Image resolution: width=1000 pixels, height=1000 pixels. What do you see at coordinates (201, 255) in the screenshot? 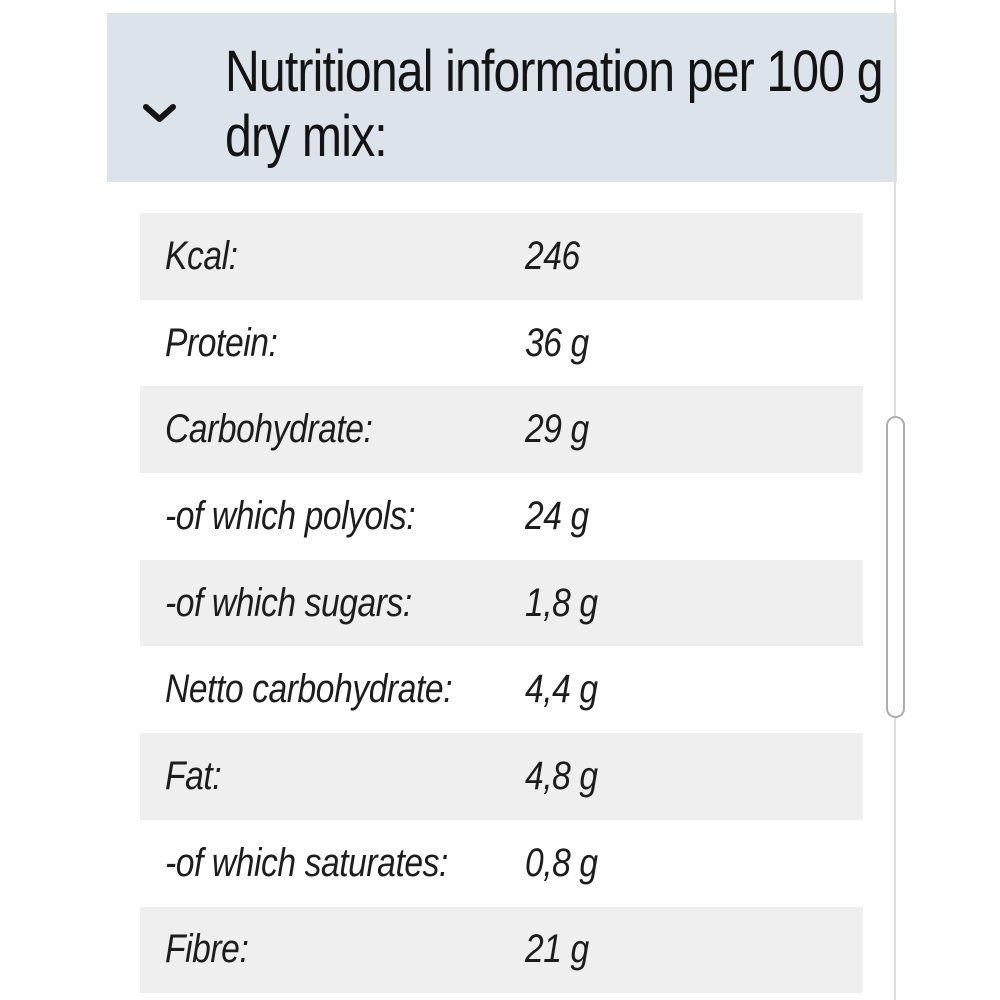
I see `nutrient-label: Kcal:` at bounding box center [201, 255].